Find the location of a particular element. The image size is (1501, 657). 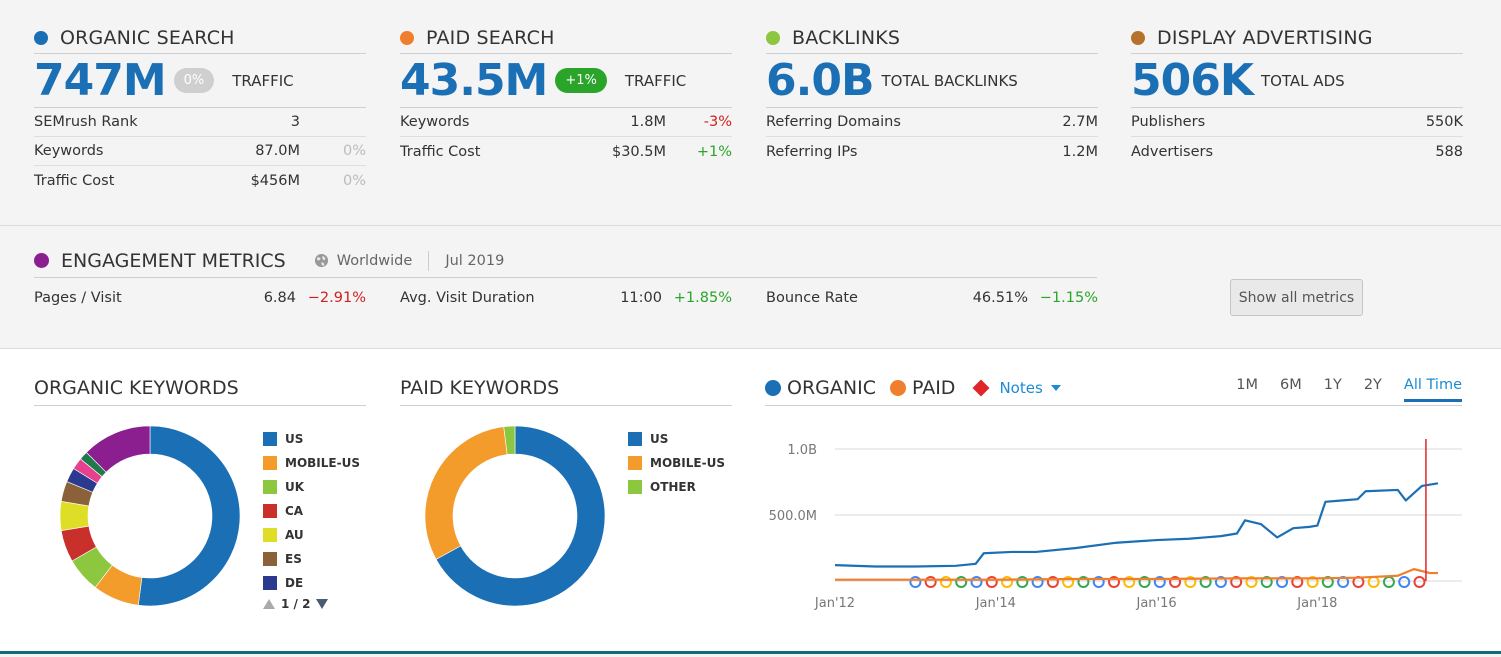

x-tick-label: Jan'16 is located at coordinates (1156, 603).